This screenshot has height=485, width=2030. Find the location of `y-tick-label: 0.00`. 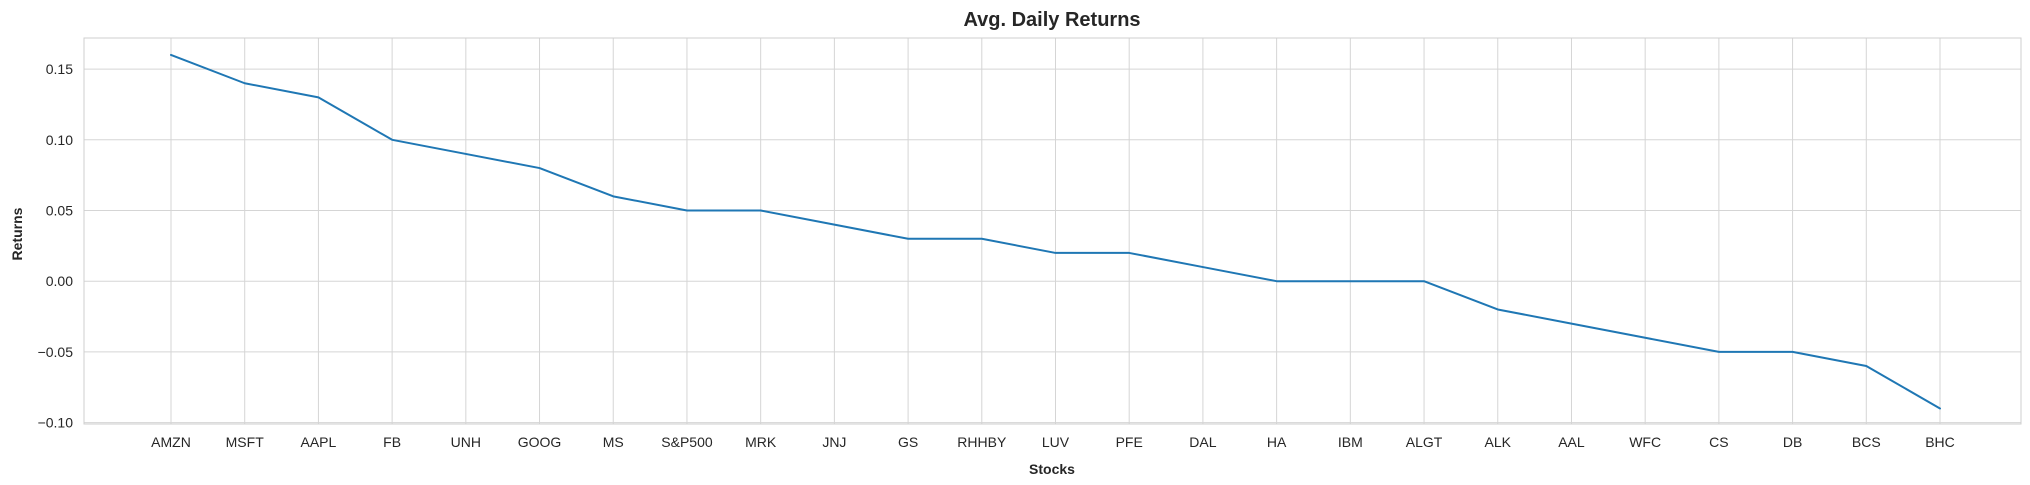

y-tick-label: 0.00 is located at coordinates (59, 281).